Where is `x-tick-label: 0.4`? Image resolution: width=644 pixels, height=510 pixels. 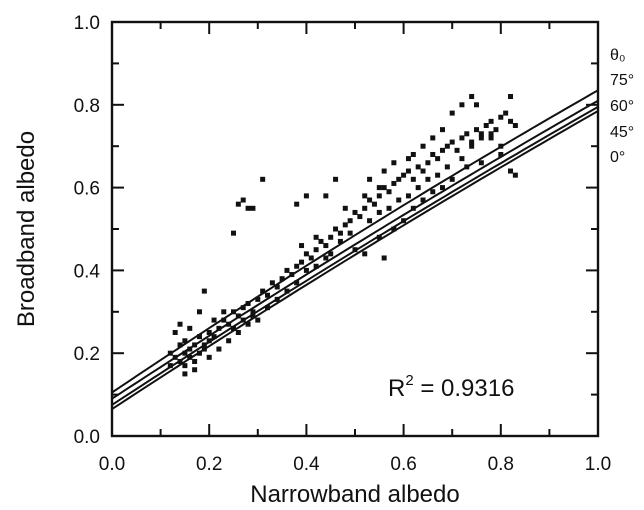 x-tick-label: 0.4 is located at coordinates (306, 464).